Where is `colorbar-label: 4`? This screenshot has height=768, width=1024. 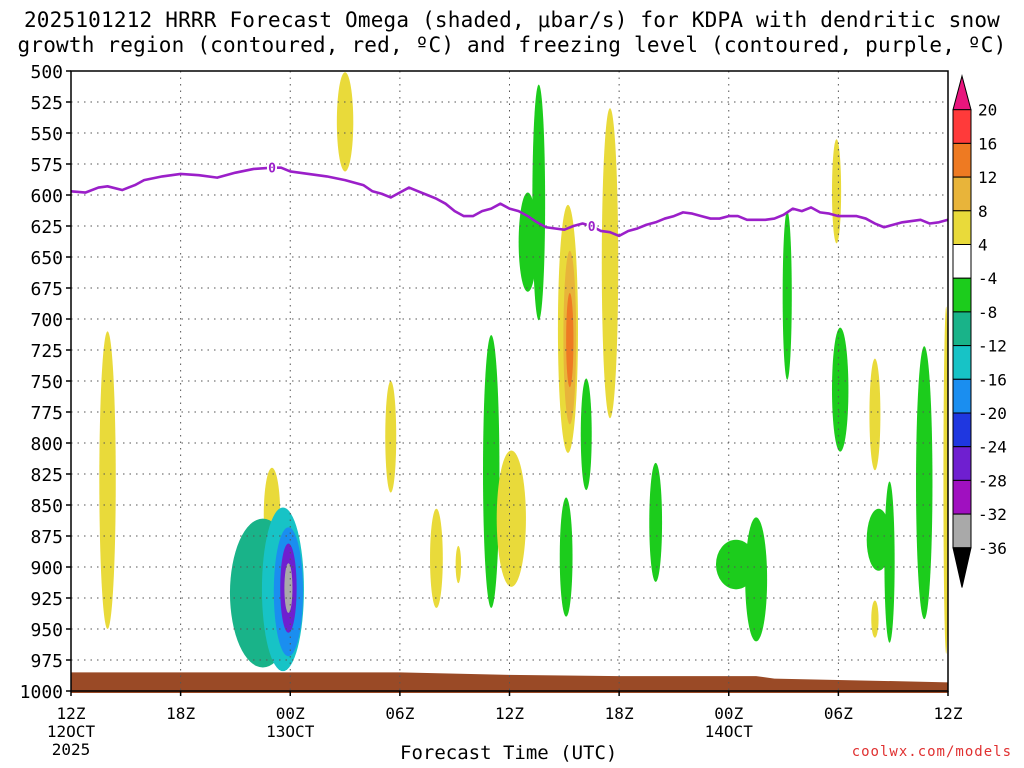
colorbar-label: 4 is located at coordinates (983, 245).